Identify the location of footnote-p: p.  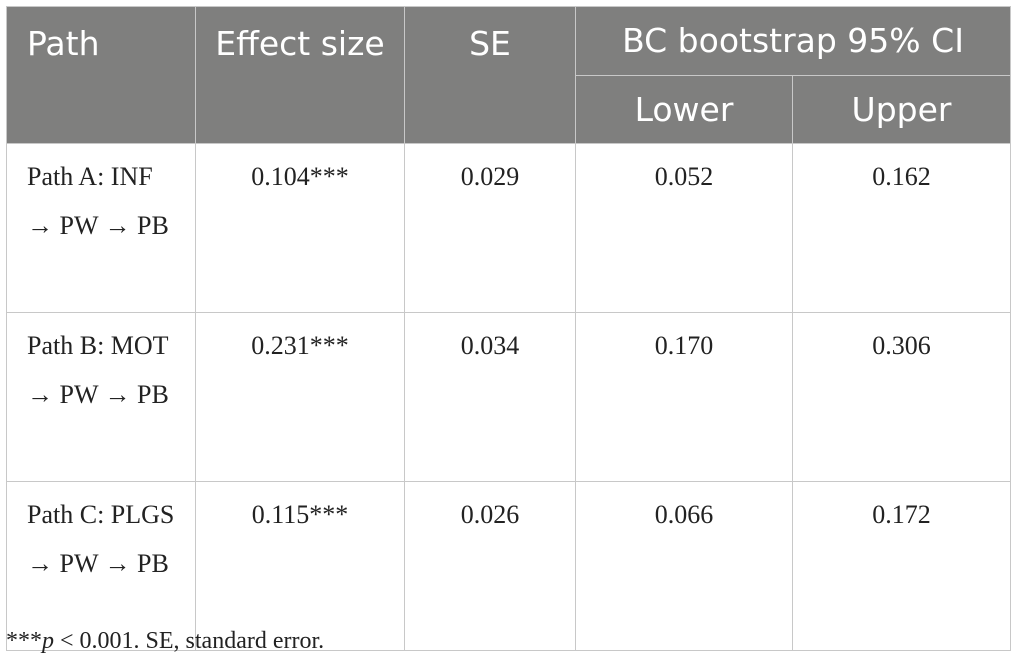
(48, 641).